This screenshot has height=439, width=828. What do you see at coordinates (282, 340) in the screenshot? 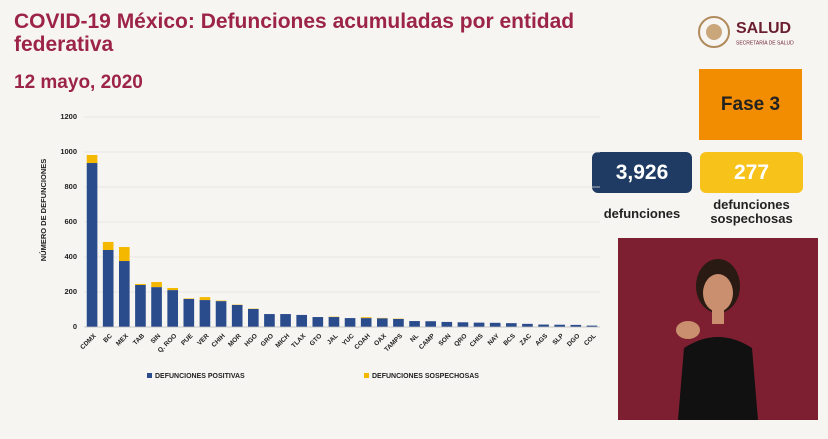
I see `x-tick-label: MICH` at bounding box center [282, 340].